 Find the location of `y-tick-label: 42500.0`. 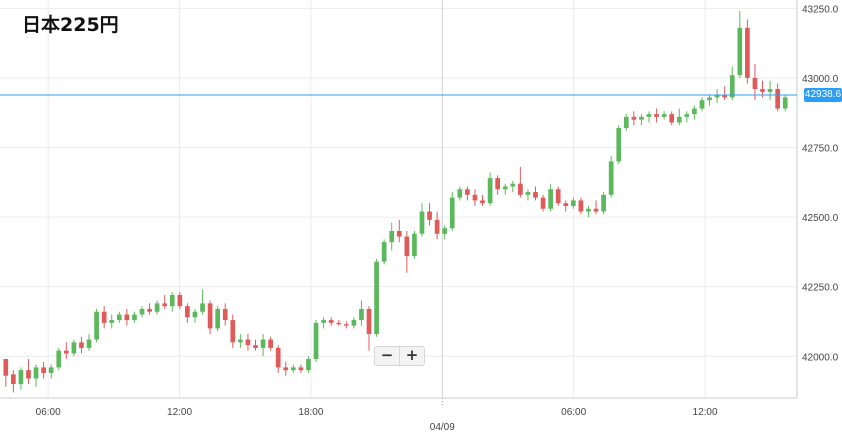

y-tick-label: 42500.0 is located at coordinates (820, 218).